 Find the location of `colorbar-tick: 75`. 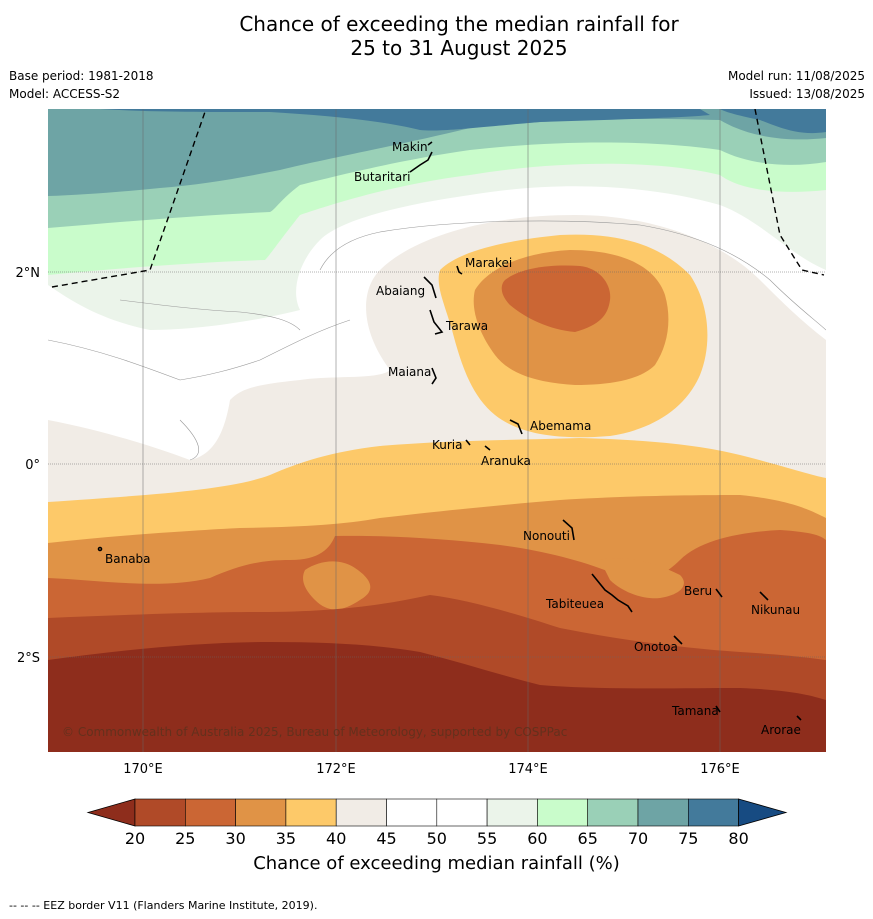

colorbar-tick: 75 is located at coordinates (688, 838).